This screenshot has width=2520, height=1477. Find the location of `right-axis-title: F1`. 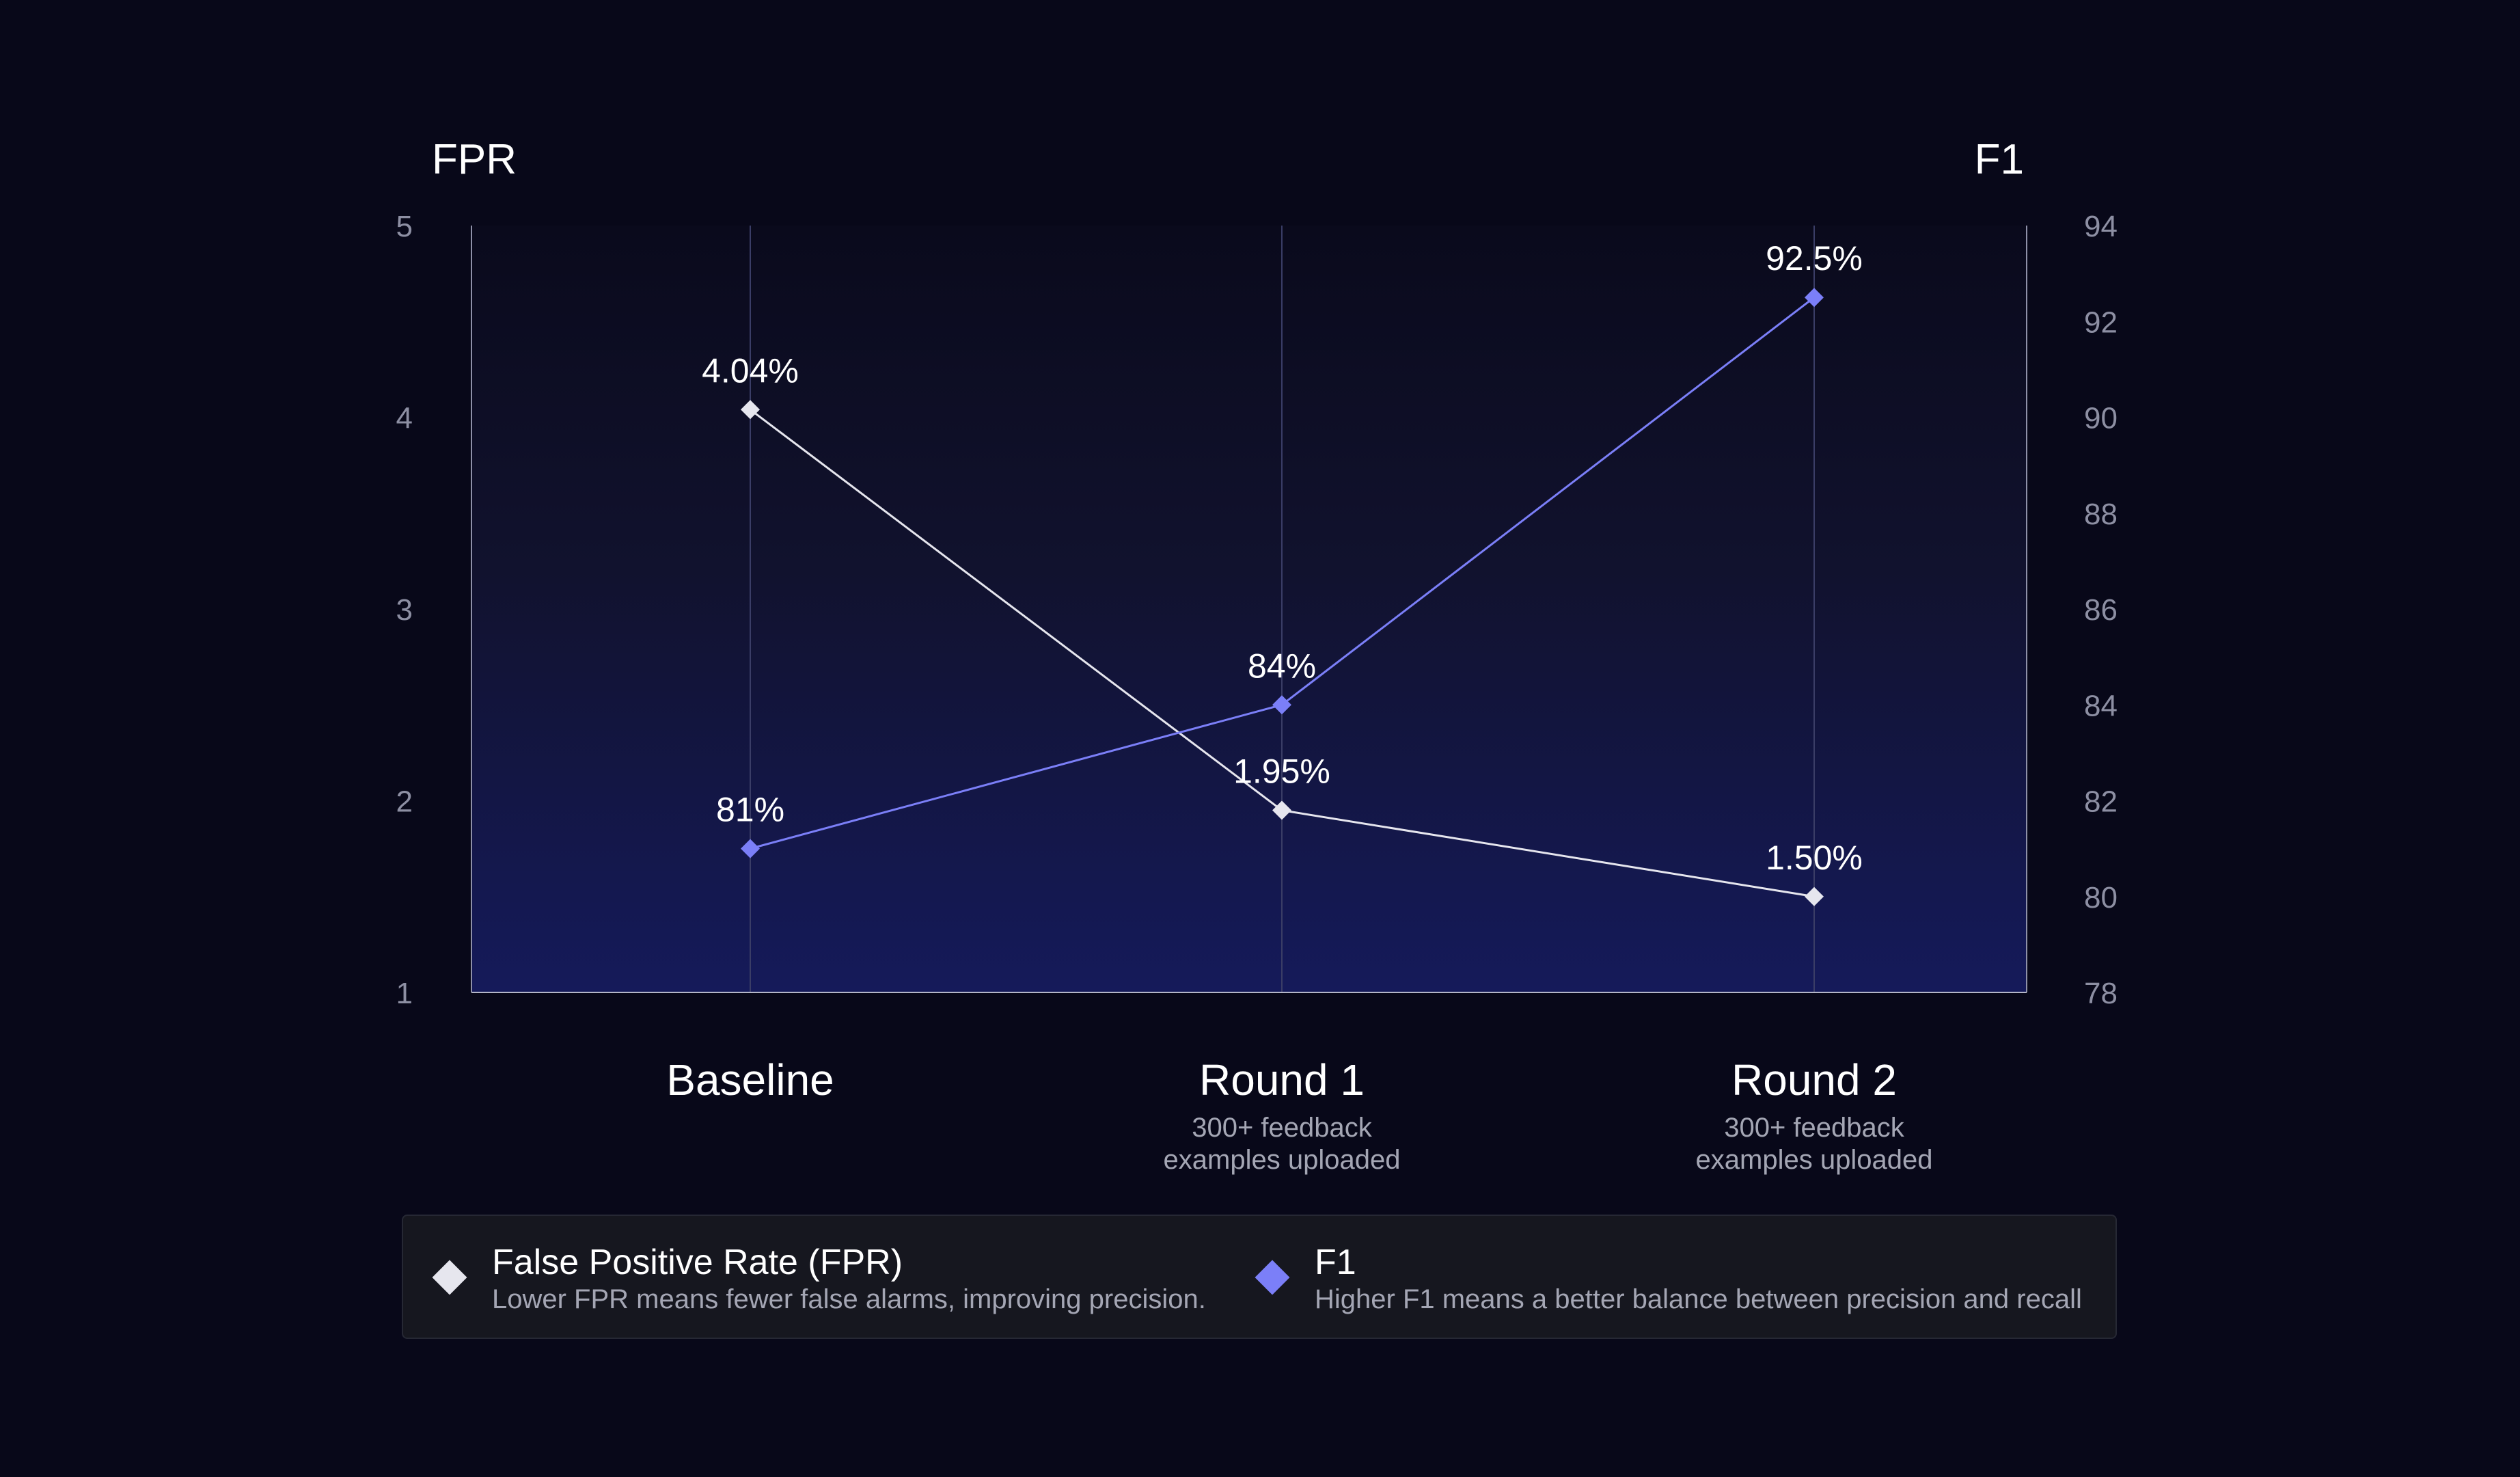

right-axis-title: F1 is located at coordinates (1999, 159).